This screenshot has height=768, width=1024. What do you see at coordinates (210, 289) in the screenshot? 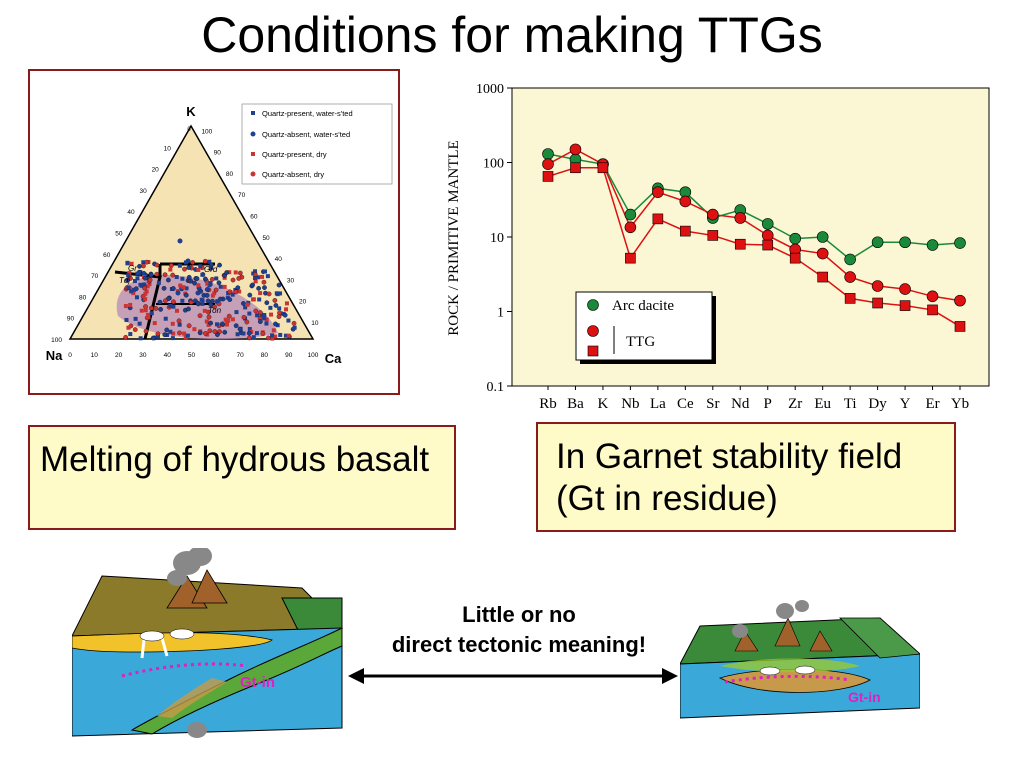
I see `ternary-data-points` at bounding box center [210, 289].